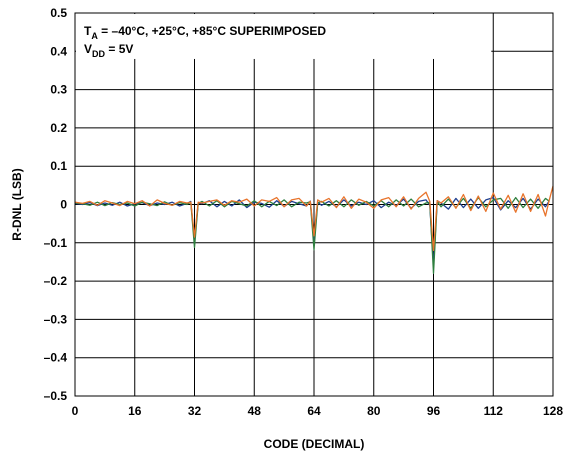 This screenshot has height=458, width=569. I want to click on y-tick-label: –0.2, so click(56, 281).